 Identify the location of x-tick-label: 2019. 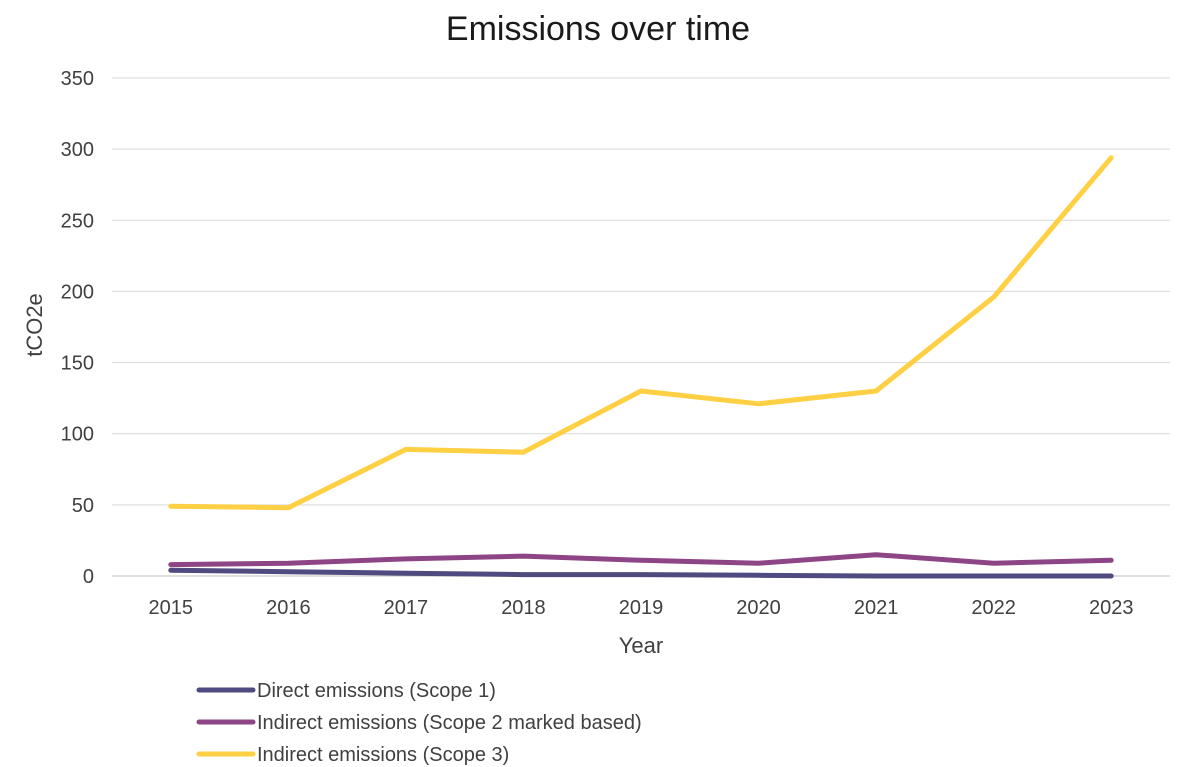
(641, 608).